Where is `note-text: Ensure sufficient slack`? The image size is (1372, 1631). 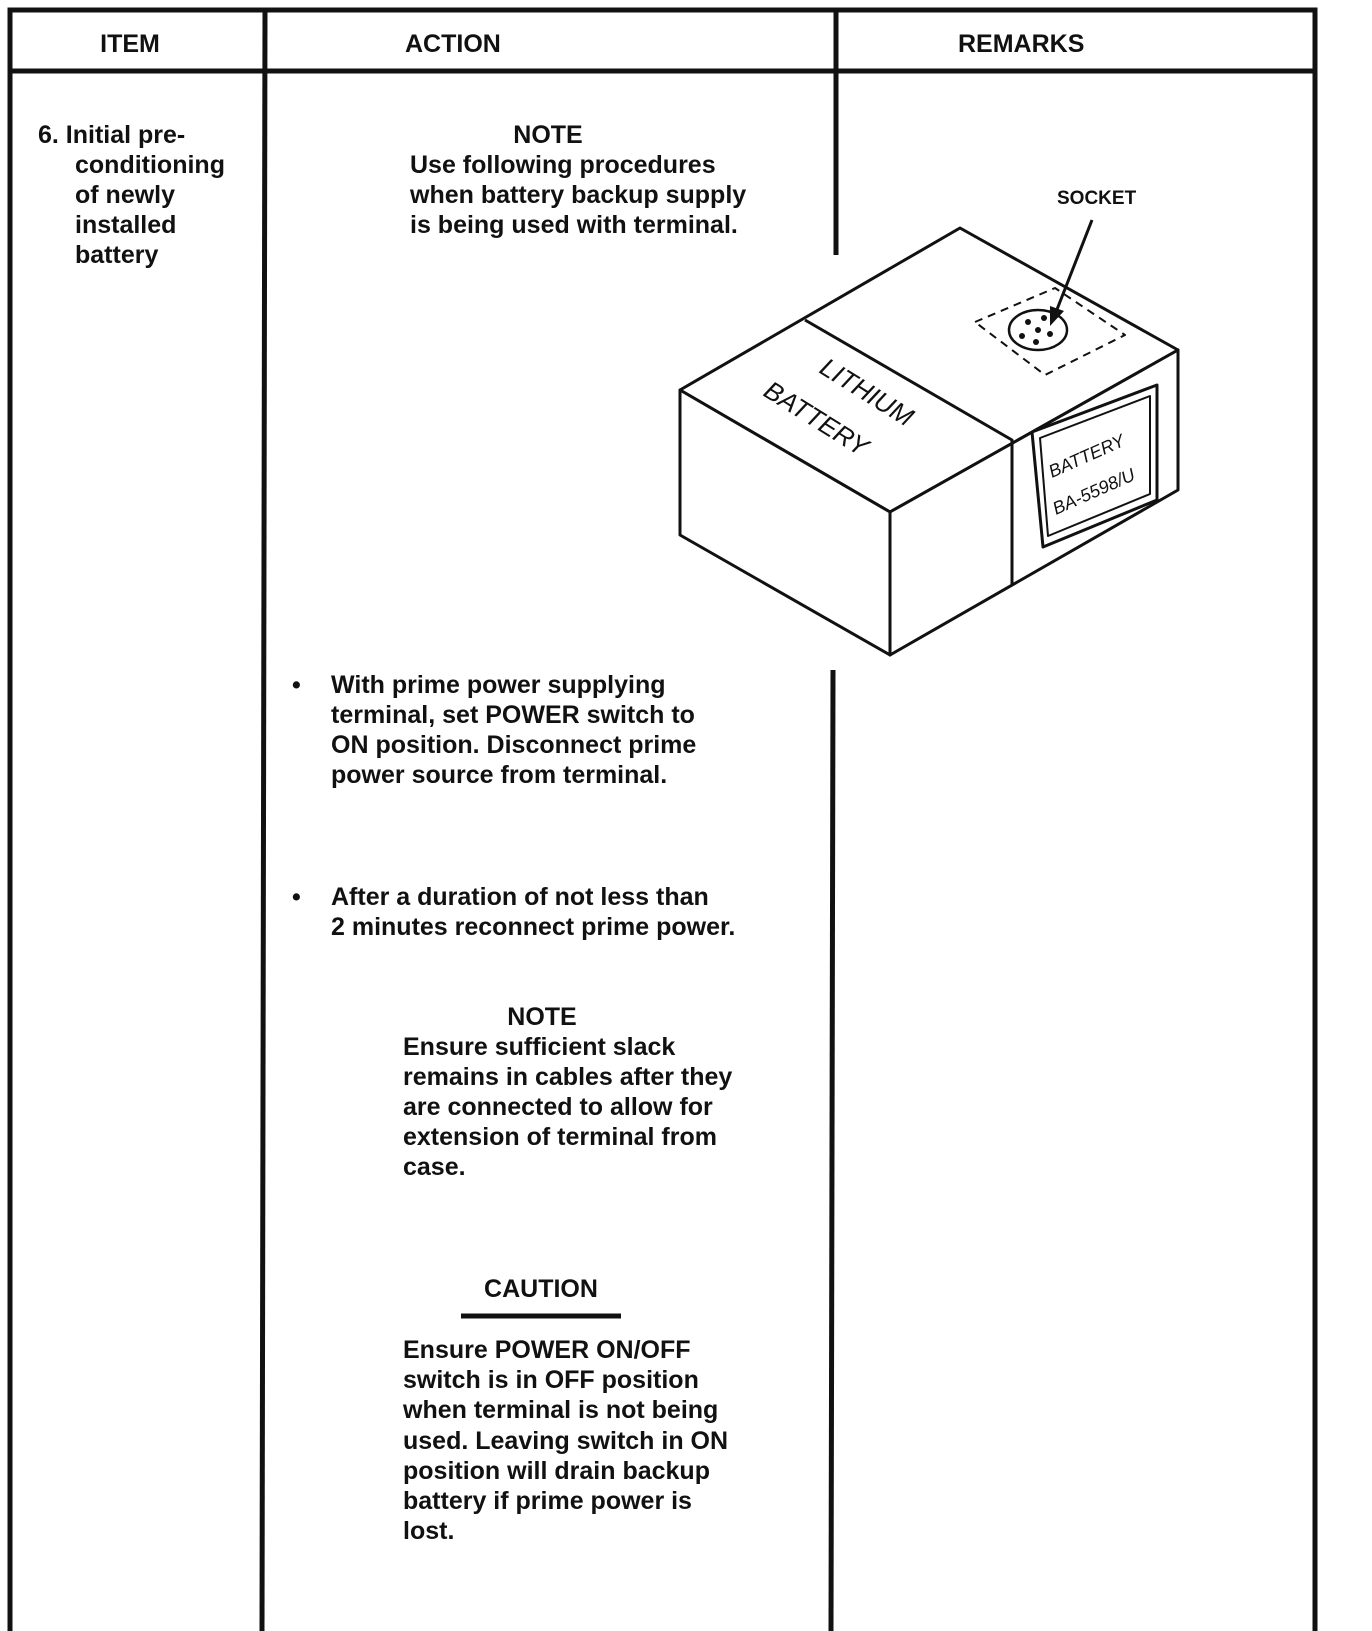
note-text: Ensure sufficient slack is located at coordinates (539, 1047).